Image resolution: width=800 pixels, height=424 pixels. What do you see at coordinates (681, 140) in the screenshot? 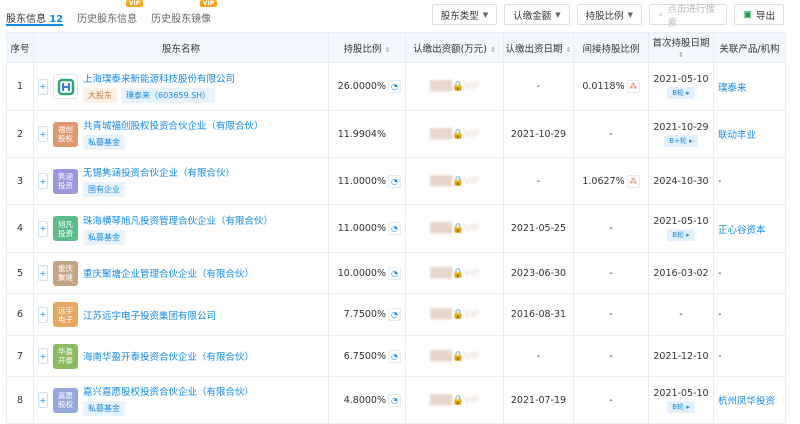
I see `round-badge: B+轮 ▸` at bounding box center [681, 140].